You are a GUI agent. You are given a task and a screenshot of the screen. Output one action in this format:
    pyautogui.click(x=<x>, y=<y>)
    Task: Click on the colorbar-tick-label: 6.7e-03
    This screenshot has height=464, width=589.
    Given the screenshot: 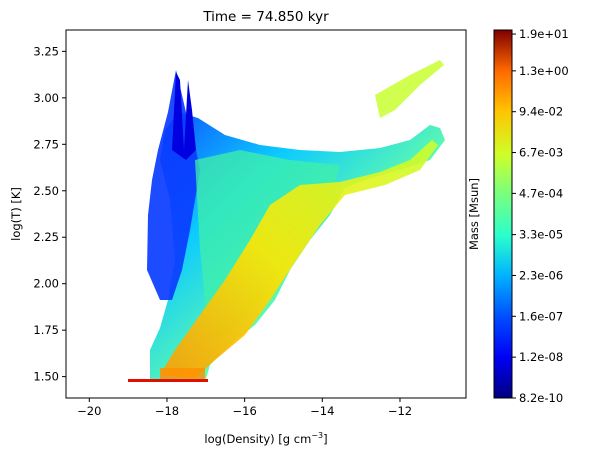 What is the action you would take?
    pyautogui.click(x=541, y=153)
    